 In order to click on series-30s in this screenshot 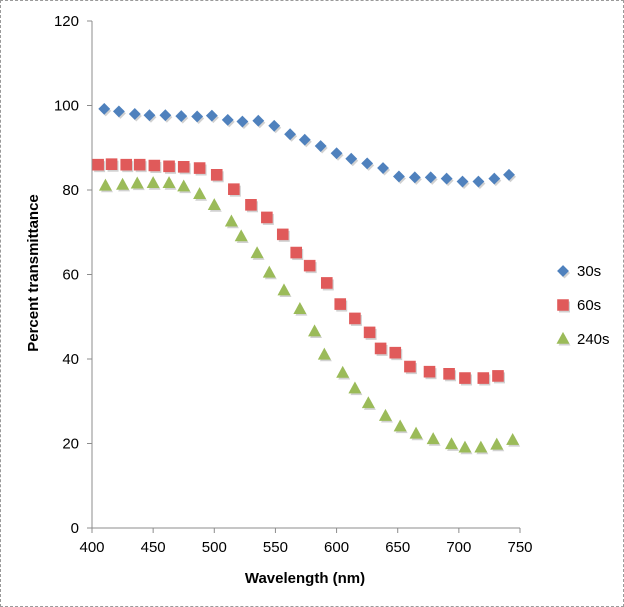, I will do `click(307, 146)`.